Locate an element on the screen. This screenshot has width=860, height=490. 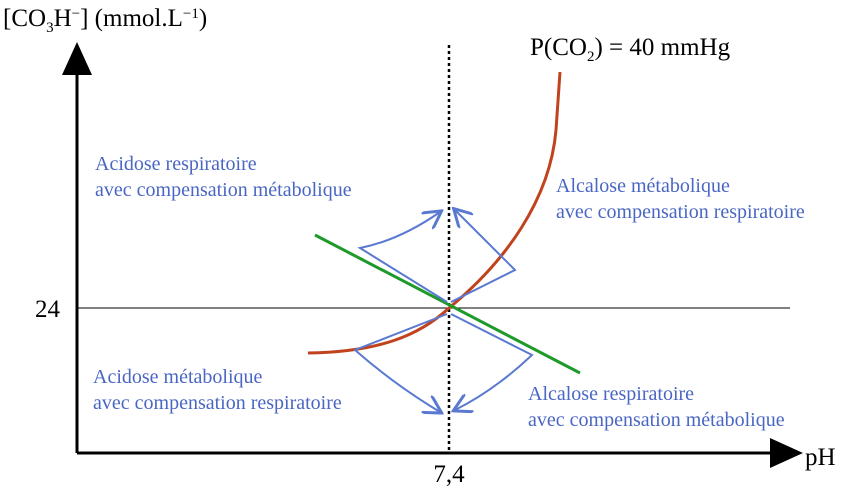
isobar-label: P(CO2) = 40 mmHg is located at coordinates (630, 49).